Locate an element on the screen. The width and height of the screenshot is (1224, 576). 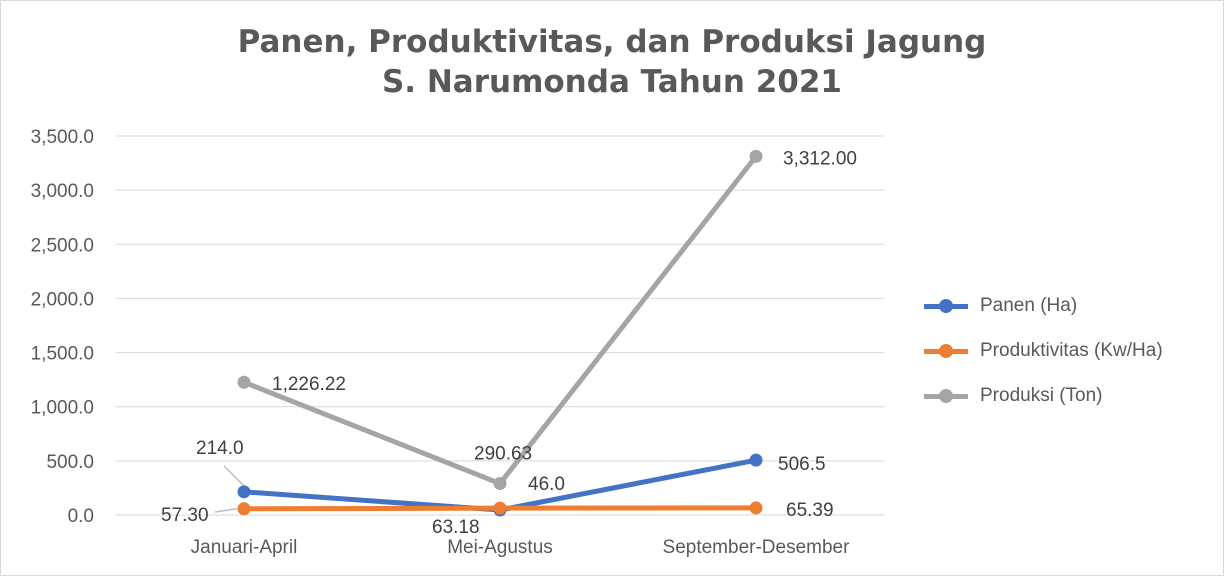
legend-marker-produksi is located at coordinates (946, 395).